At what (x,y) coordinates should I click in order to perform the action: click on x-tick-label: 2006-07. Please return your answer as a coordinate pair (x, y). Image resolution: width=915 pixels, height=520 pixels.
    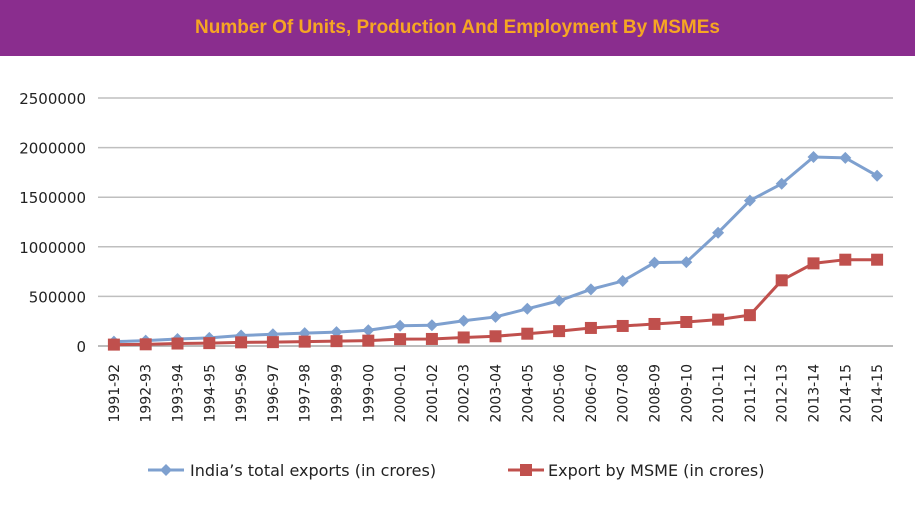
    Looking at the image, I should click on (592, 393).